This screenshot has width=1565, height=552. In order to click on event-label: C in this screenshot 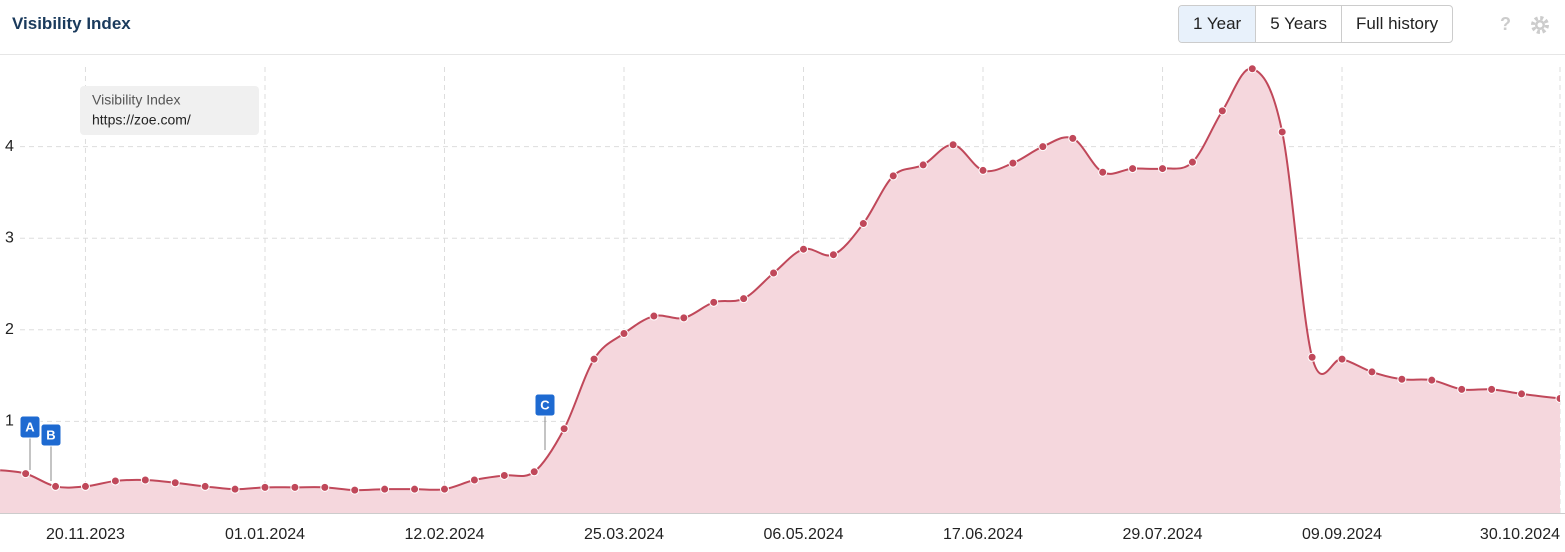, I will do `click(545, 404)`.